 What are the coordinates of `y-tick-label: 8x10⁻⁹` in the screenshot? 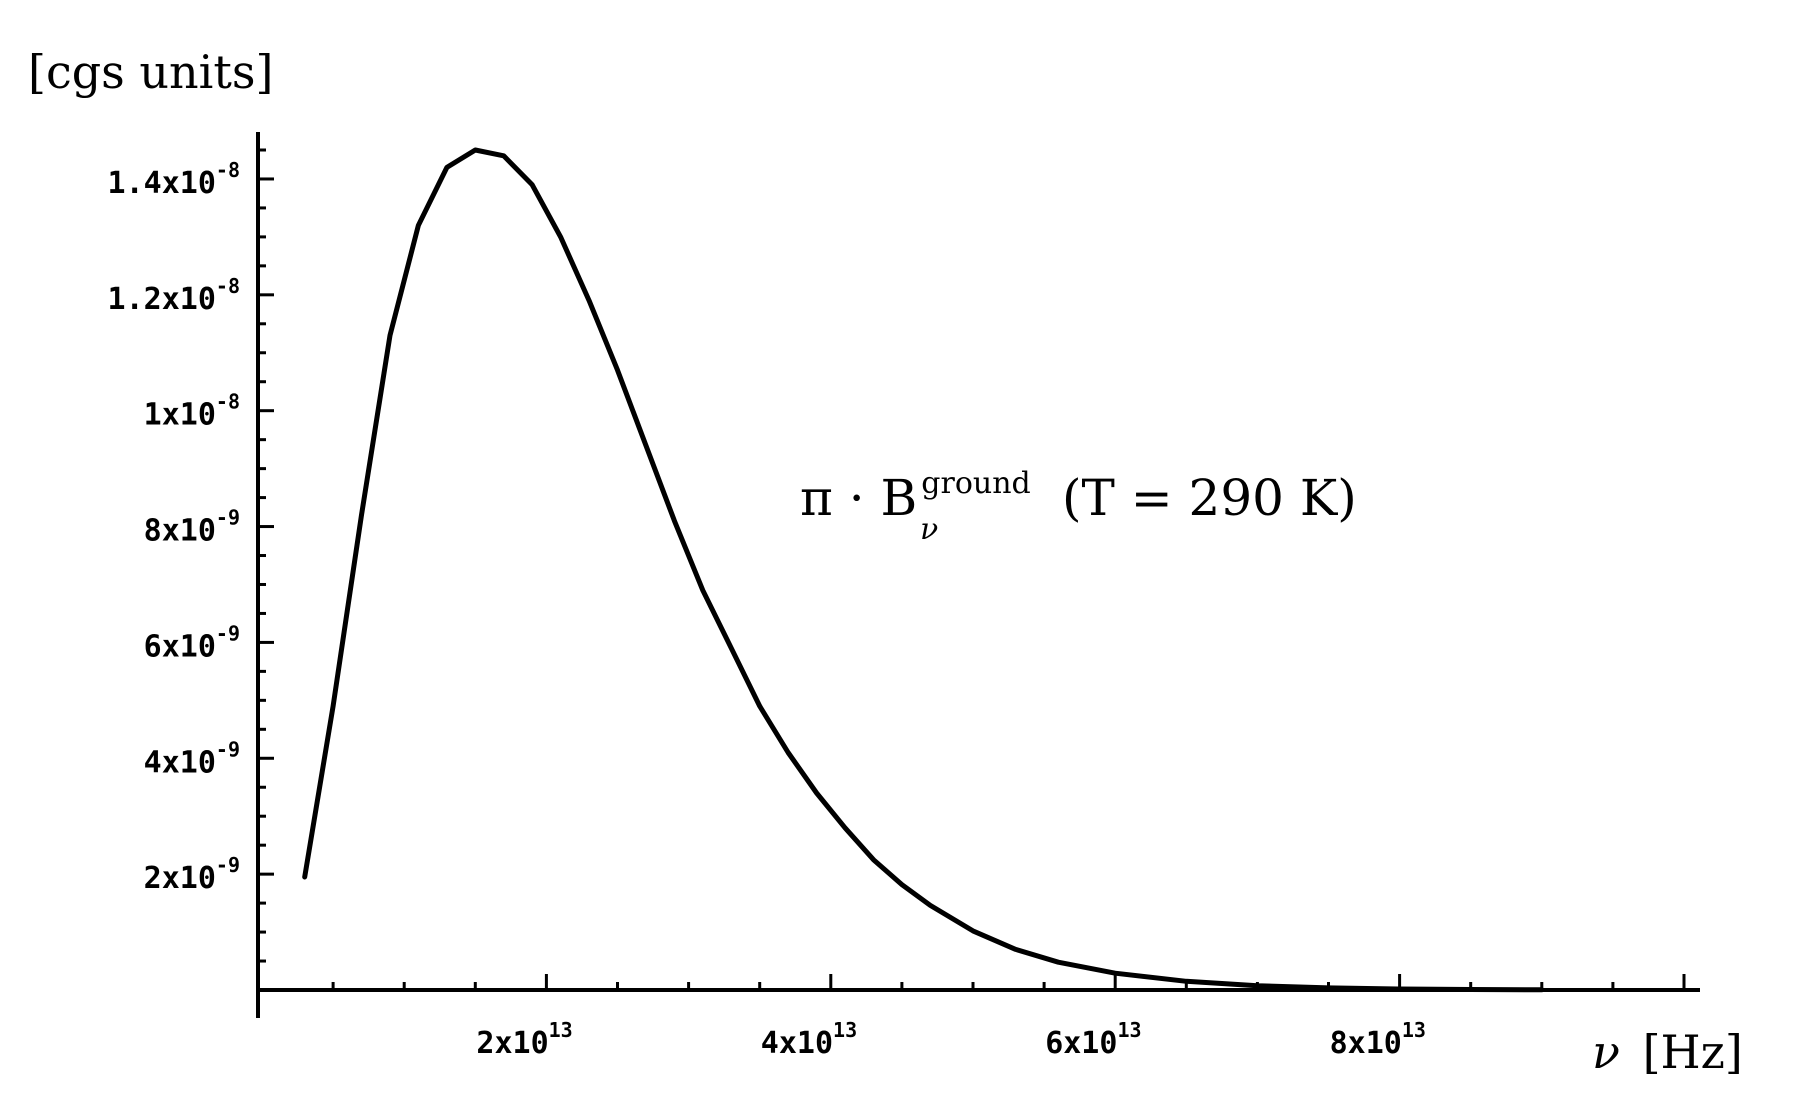 It's located at (192, 527).